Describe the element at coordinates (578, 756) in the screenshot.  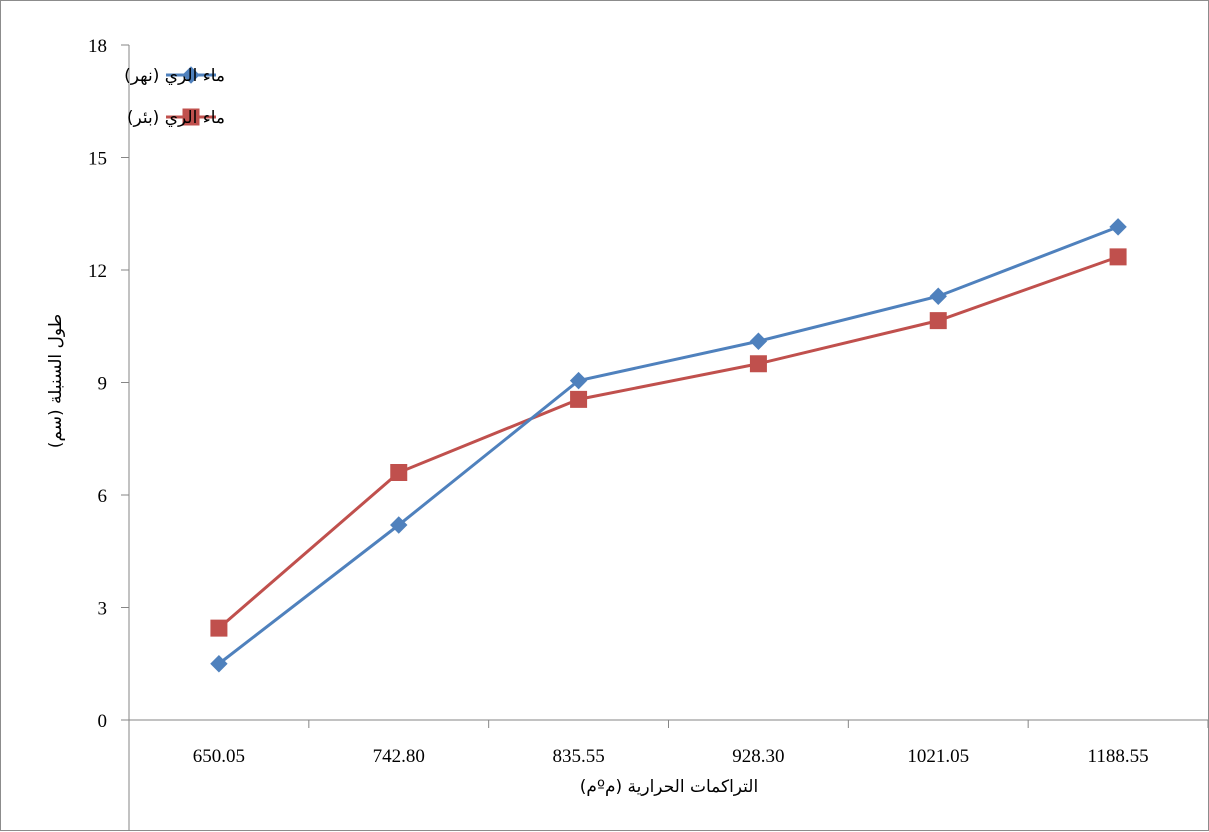
I see `x-tick-label: 835.55` at that location.